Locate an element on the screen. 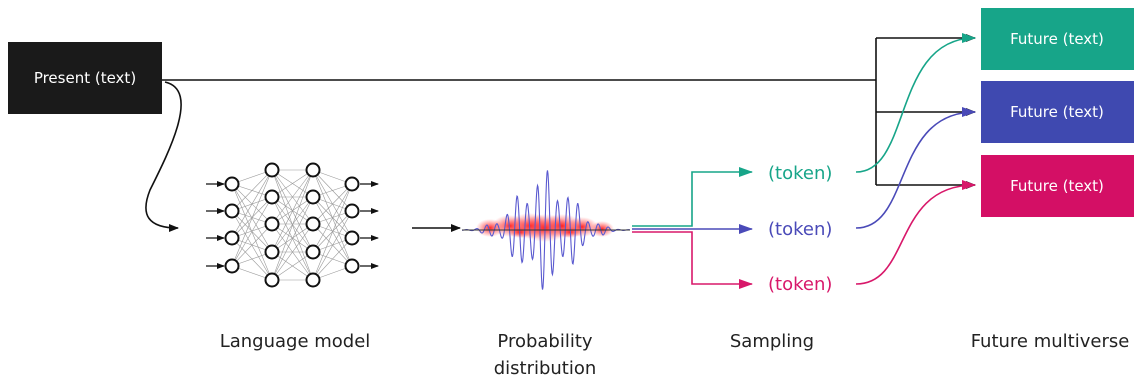 This screenshot has width=1143, height=381. caption-future-multiverse: Future multiverse is located at coordinates (1050, 341).